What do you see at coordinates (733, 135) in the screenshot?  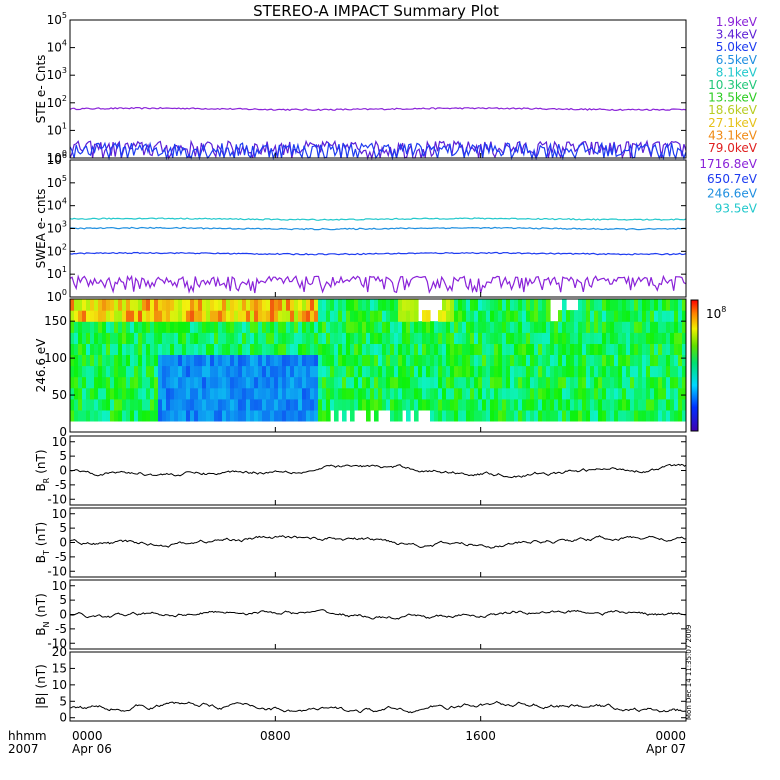 I see `legend-ste-9: 43.1keV` at bounding box center [733, 135].